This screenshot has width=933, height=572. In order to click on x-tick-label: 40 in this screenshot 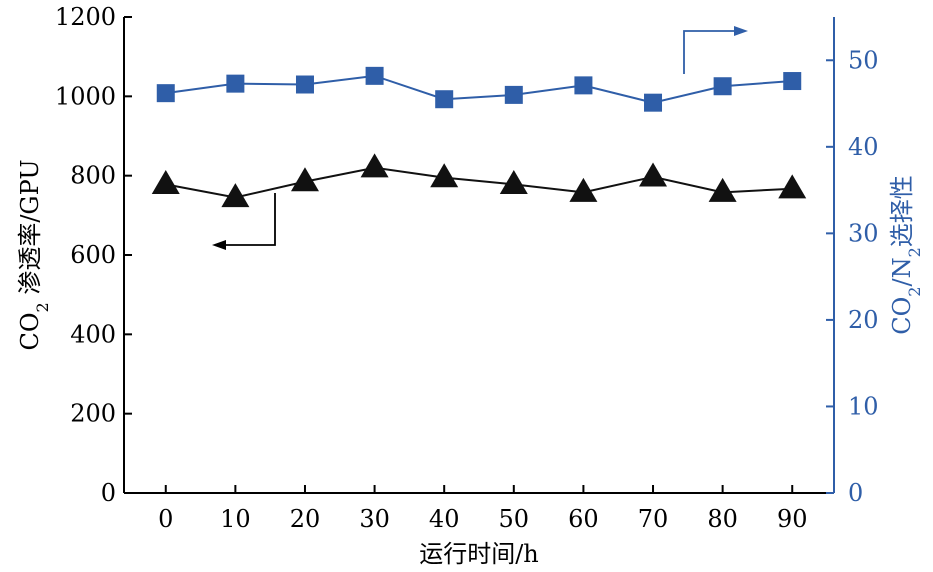, I will do `click(444, 519)`.